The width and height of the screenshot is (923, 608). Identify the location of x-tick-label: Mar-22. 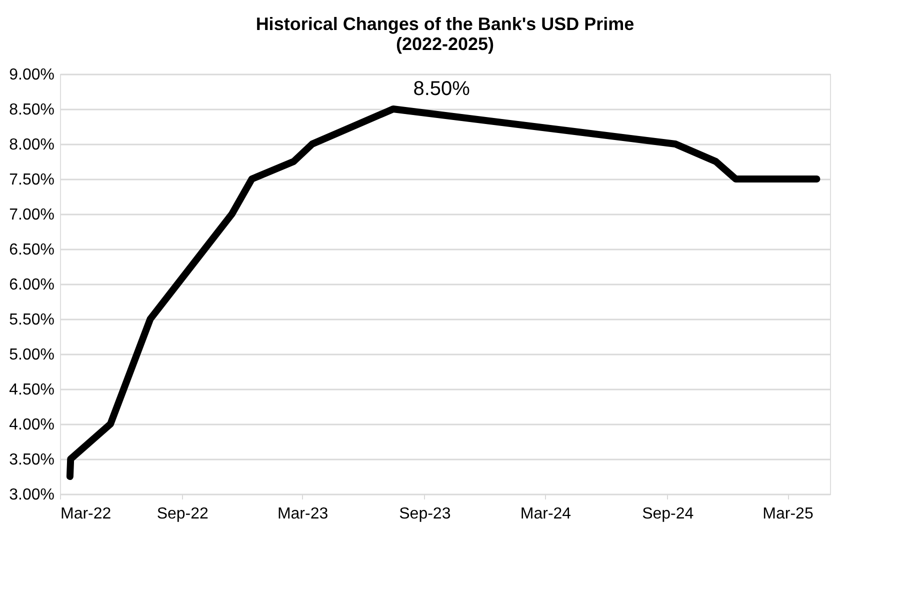
(86, 514).